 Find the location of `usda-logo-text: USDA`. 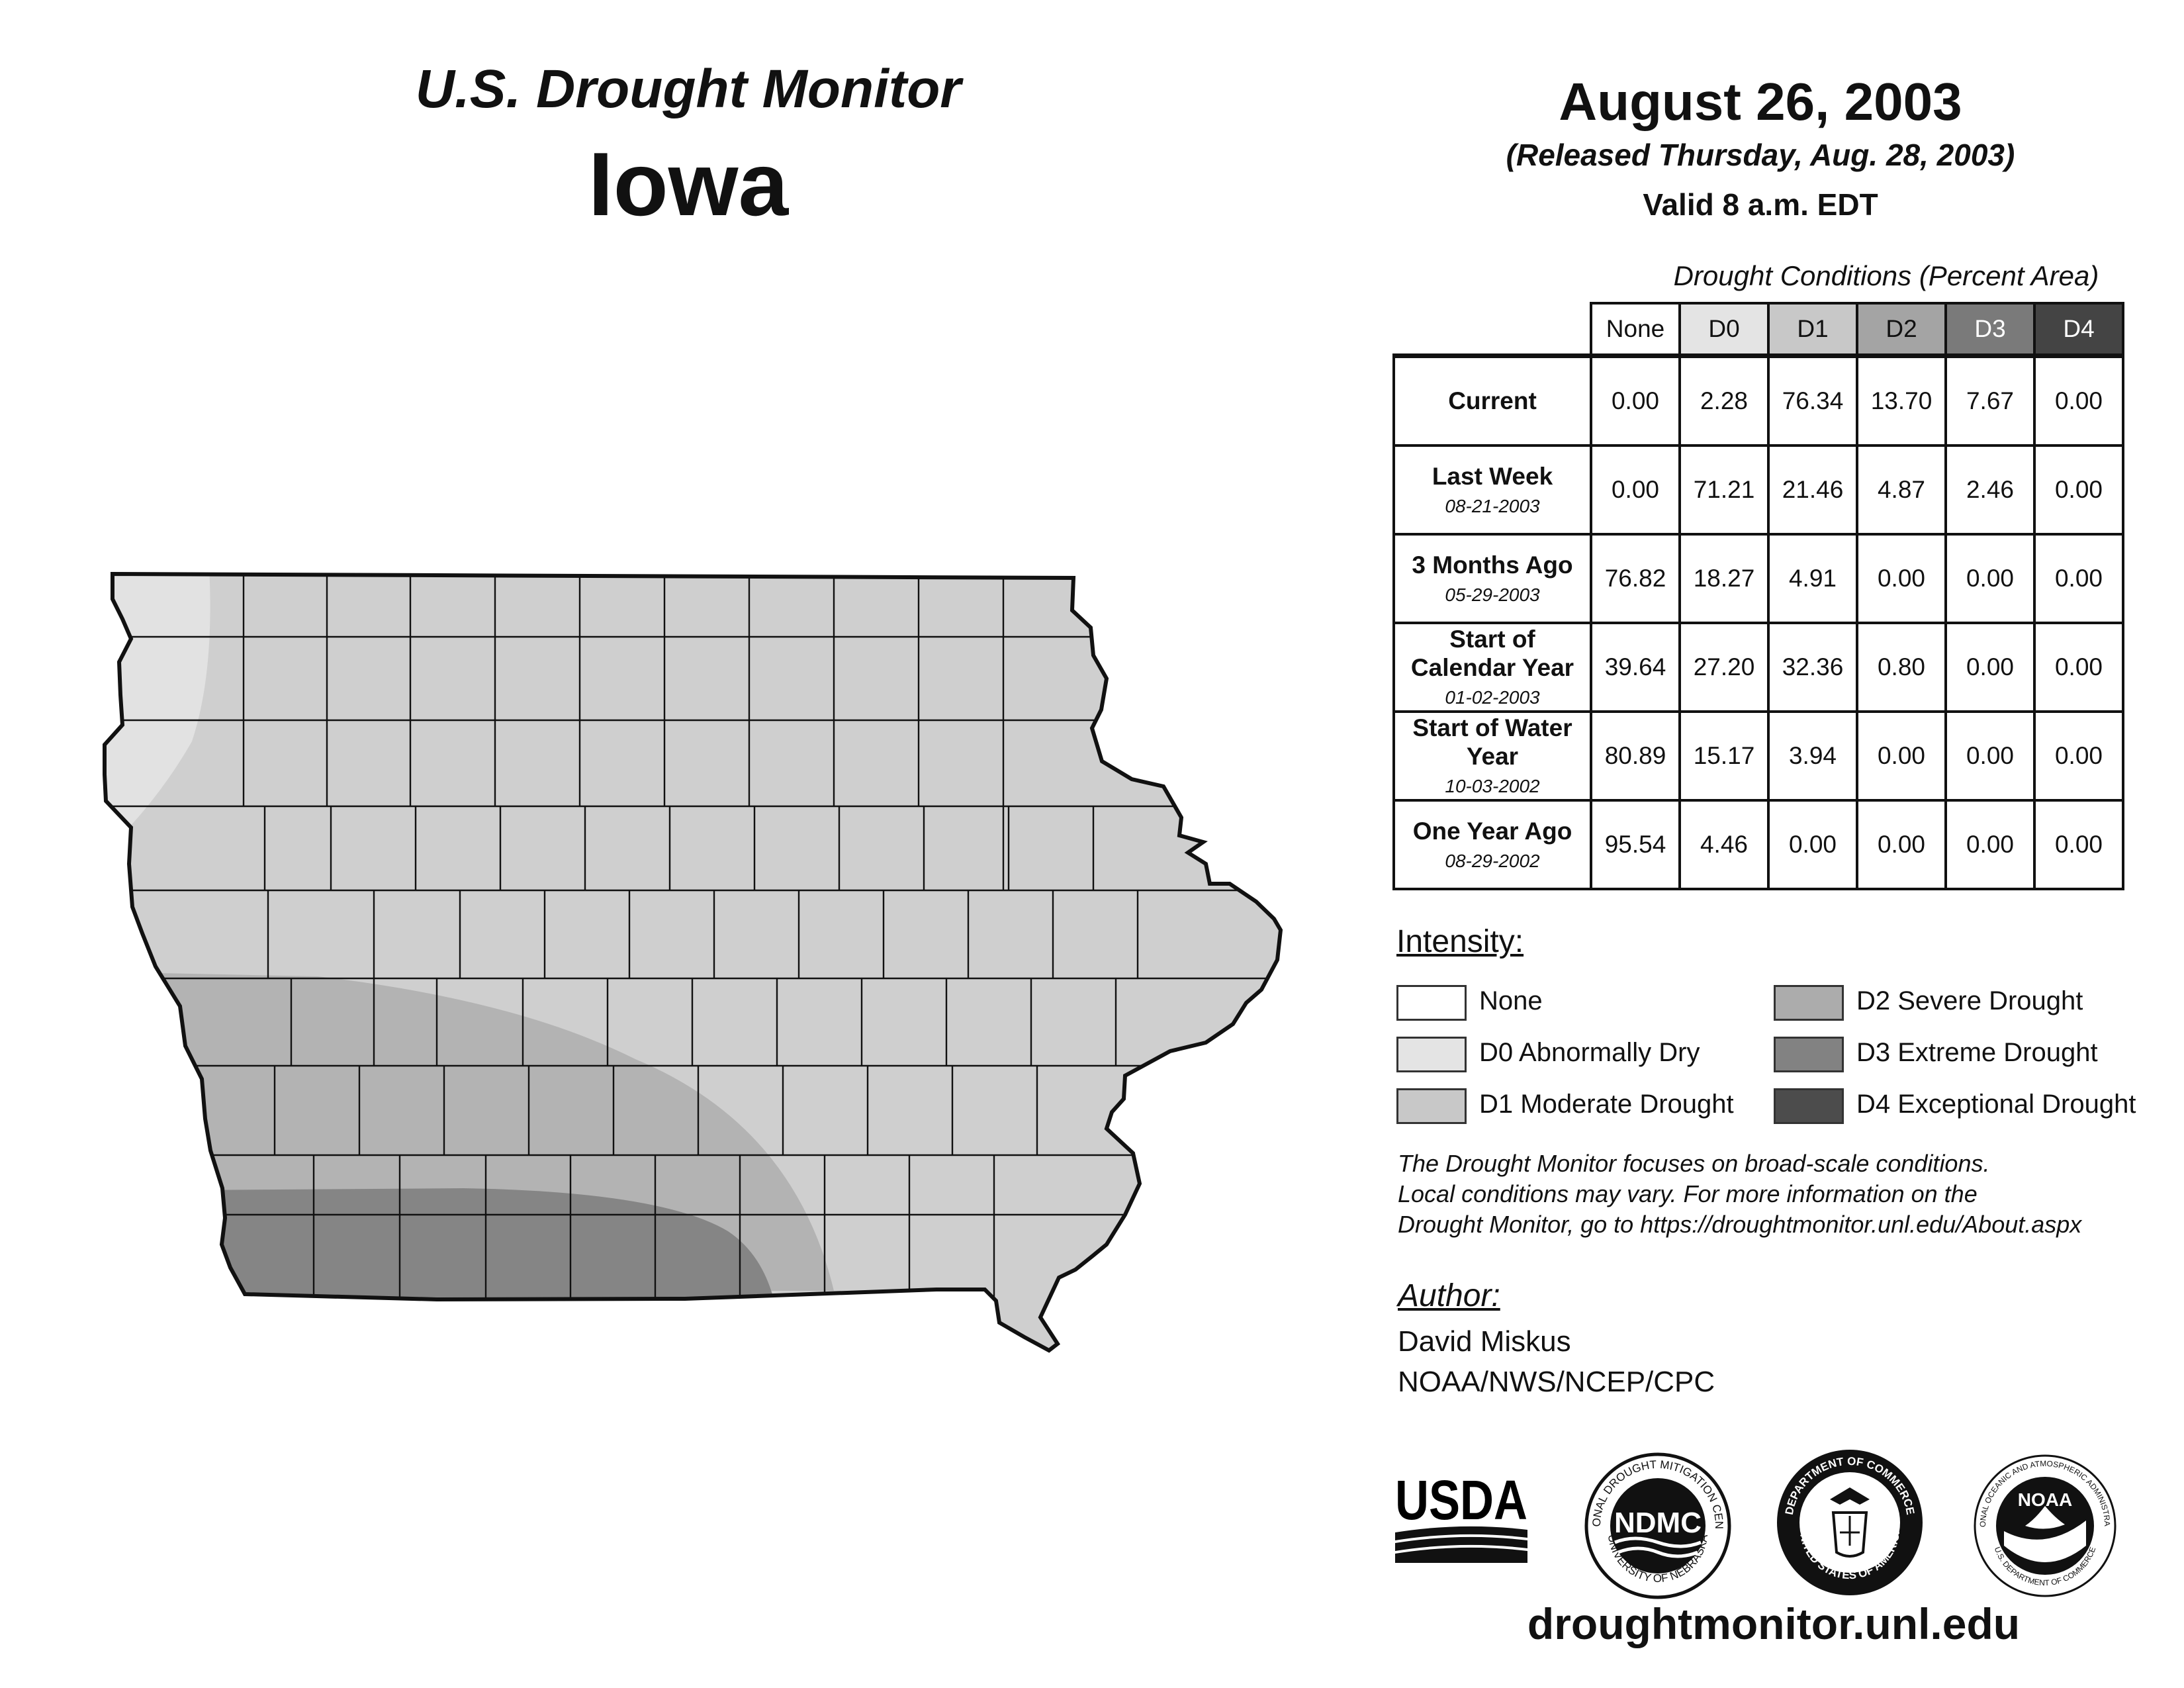

usda-logo-text: USDA is located at coordinates (1461, 1500).